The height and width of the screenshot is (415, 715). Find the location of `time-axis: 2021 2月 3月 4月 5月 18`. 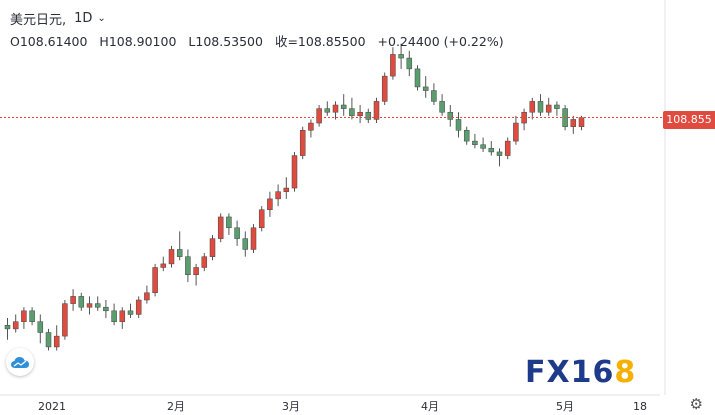

time-axis: 2021 2月 3月 4月 5月 18 is located at coordinates (342, 406).